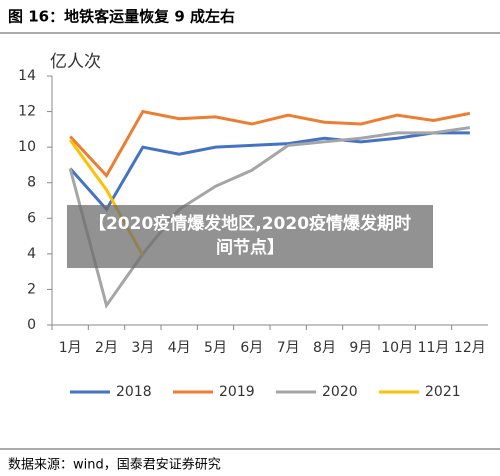 This screenshot has height=476, width=500. What do you see at coordinates (288, 348) in the screenshot?
I see `x-tick-label: 7月` at bounding box center [288, 348].